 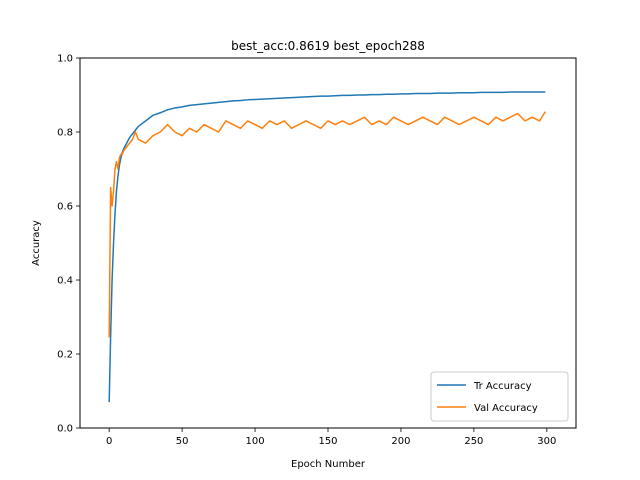 What do you see at coordinates (65, 59) in the screenshot?
I see `y-tick-label: 1.0` at bounding box center [65, 59].